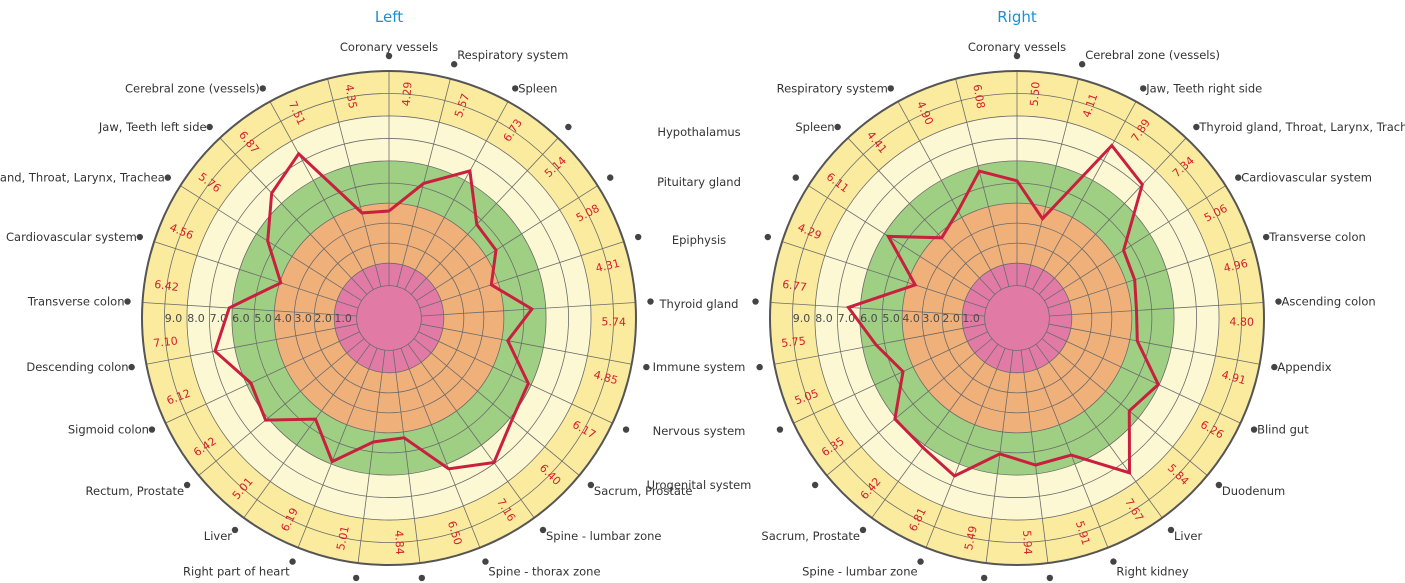 The image size is (1405, 583). I want to click on ring-scale-label: 2.0, so click(951, 318).